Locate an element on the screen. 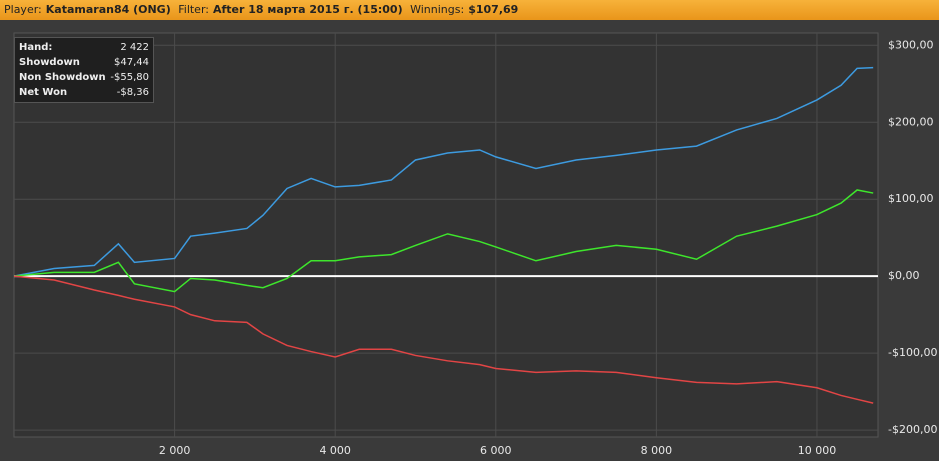 This screenshot has height=461, width=939. player-label: Player: is located at coordinates (23, 9).